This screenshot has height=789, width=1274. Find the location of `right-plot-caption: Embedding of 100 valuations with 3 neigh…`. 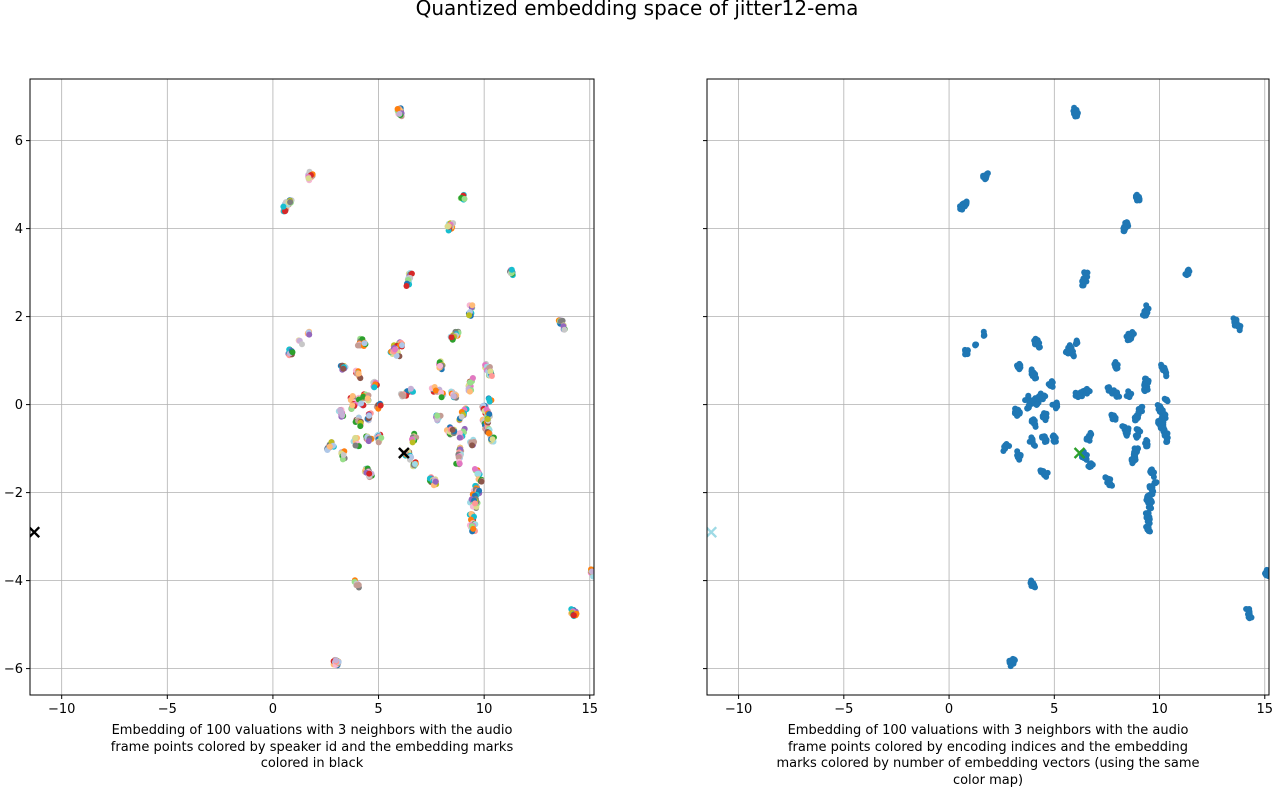

right-plot-caption: Embedding of 100 valuations with 3 neigh… is located at coordinates (988, 756).